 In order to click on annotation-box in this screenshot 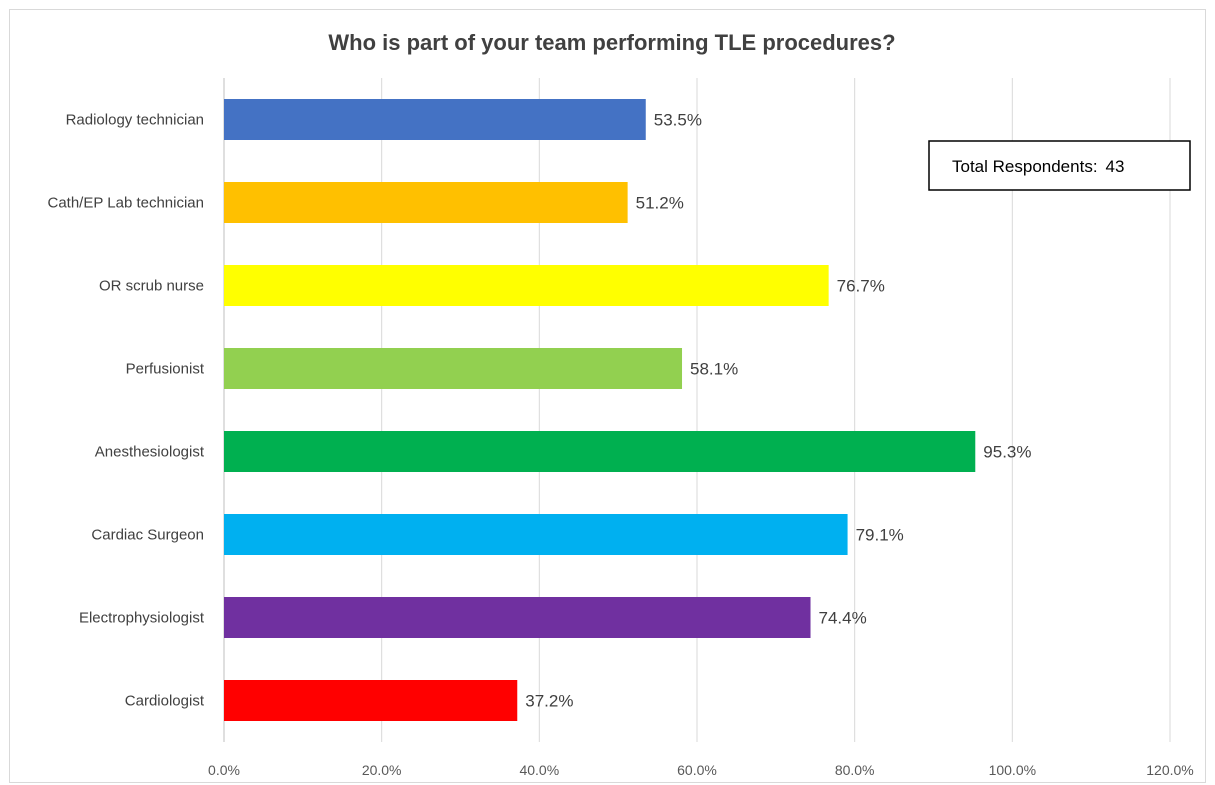, I will do `click(1059, 165)`.